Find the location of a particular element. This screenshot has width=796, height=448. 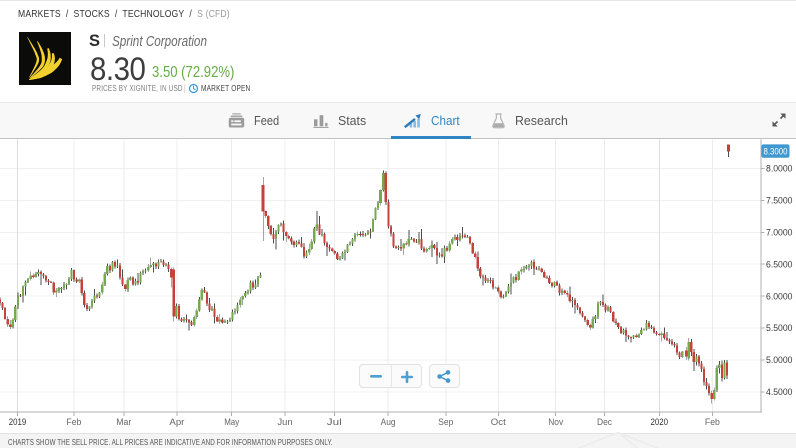

svg-text: Mar is located at coordinates (123, 422).